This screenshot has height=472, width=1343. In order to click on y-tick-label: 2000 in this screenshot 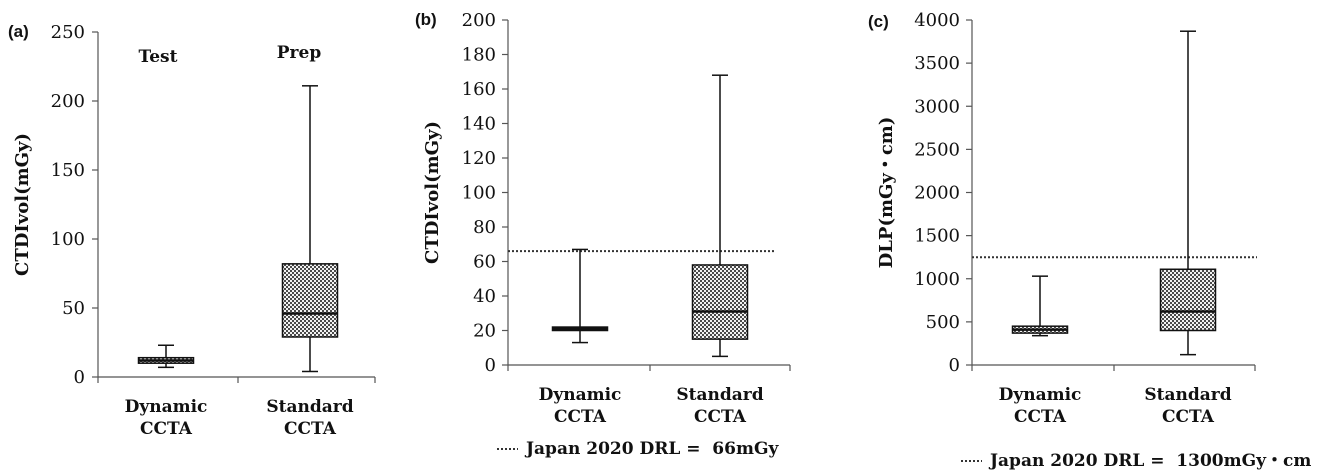, I will do `click(937, 193)`.